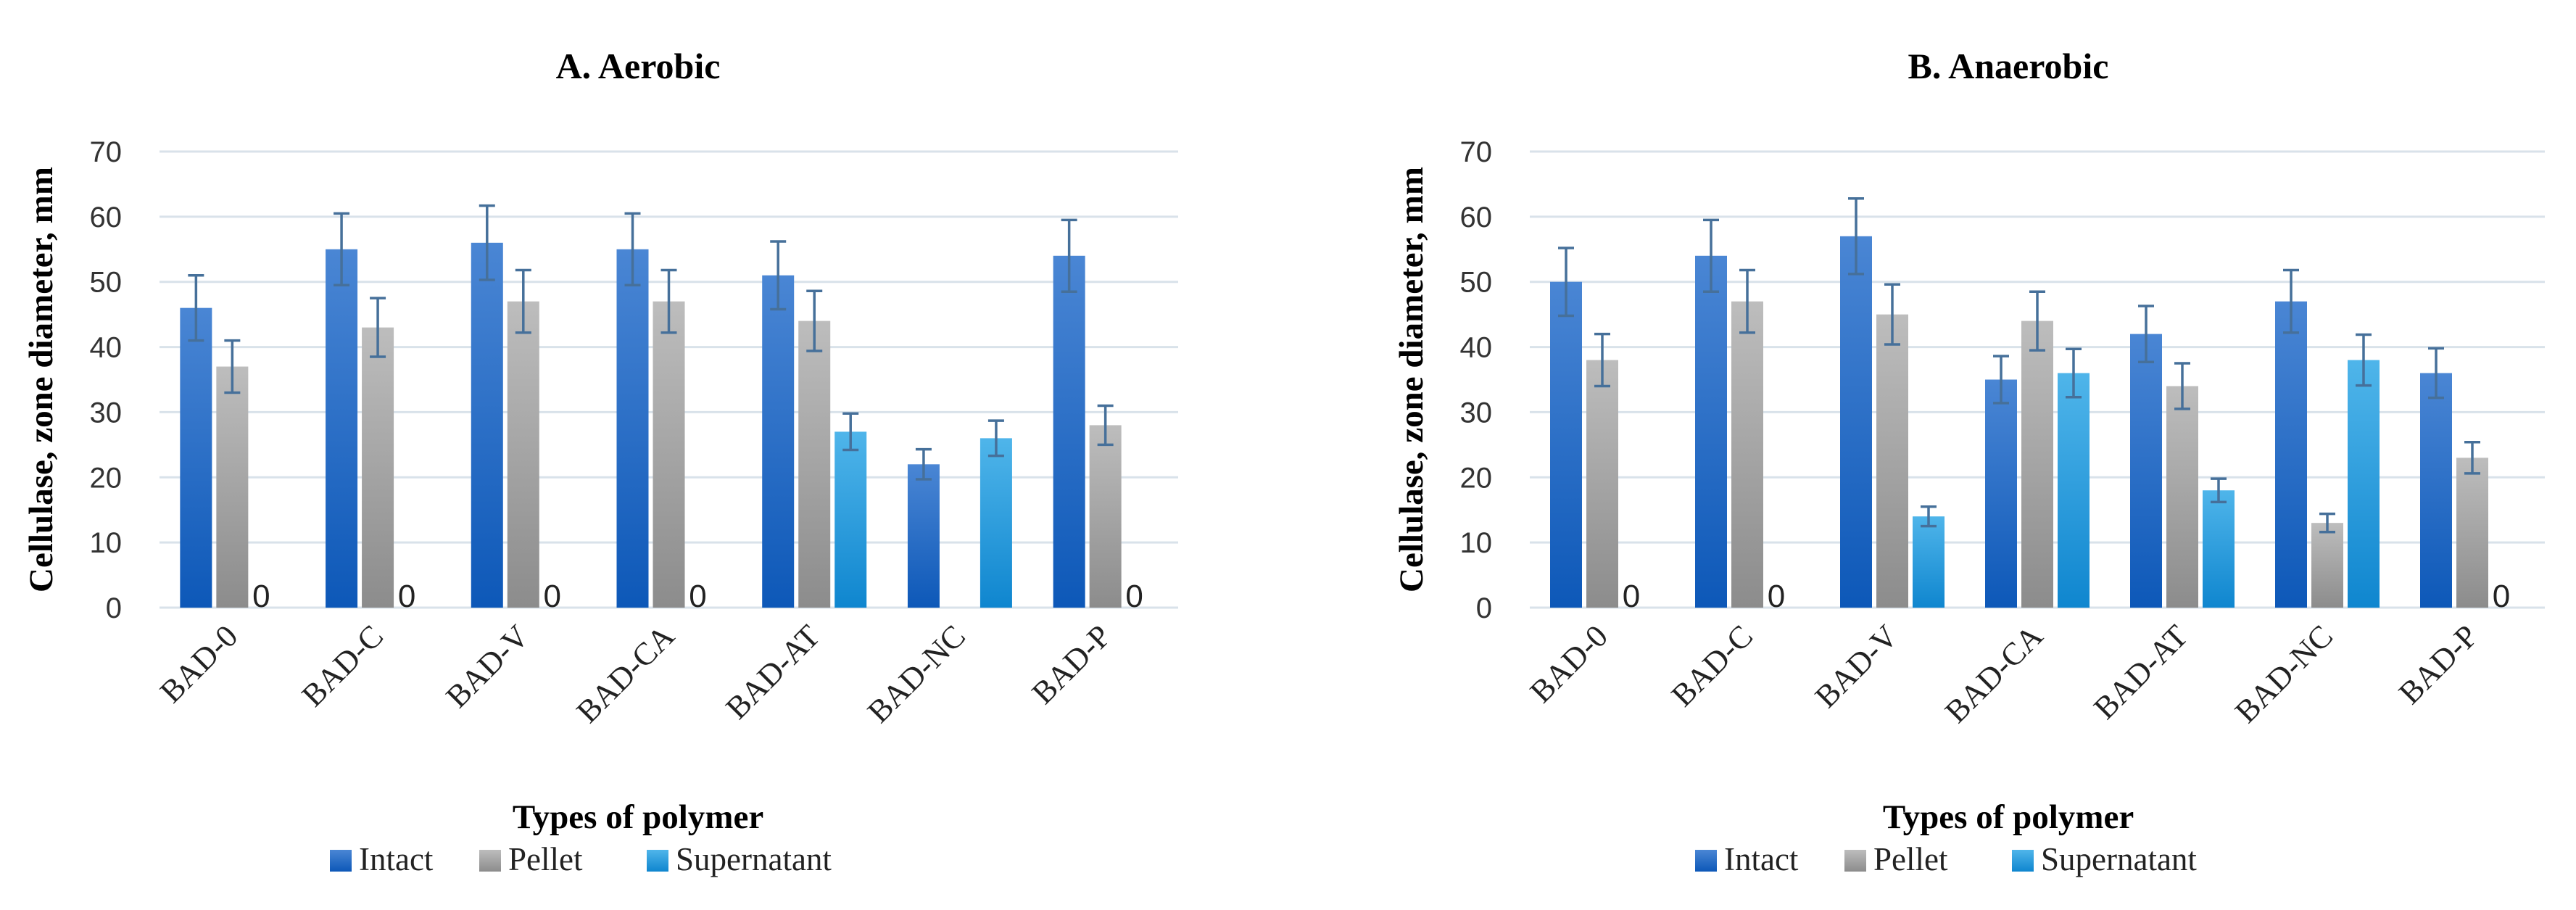 The width and height of the screenshot is (2576, 910). Describe the element at coordinates (638, 66) in the screenshot. I see `chart-title: A. Aerobic` at that location.